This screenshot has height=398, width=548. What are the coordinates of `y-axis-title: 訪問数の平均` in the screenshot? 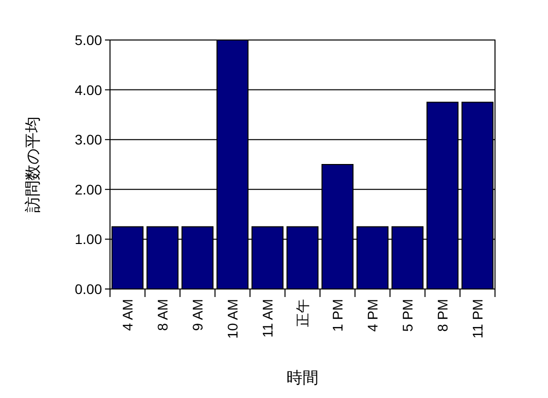 It's located at (33, 164).